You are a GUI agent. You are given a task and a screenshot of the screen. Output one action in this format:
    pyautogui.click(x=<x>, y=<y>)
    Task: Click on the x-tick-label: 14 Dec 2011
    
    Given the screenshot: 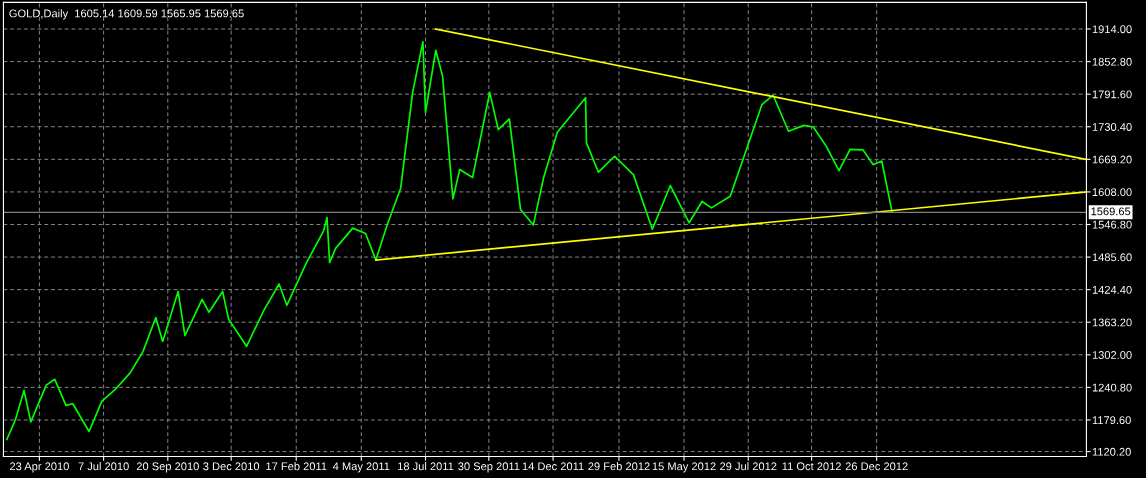 What is the action you would take?
    pyautogui.click(x=553, y=466)
    